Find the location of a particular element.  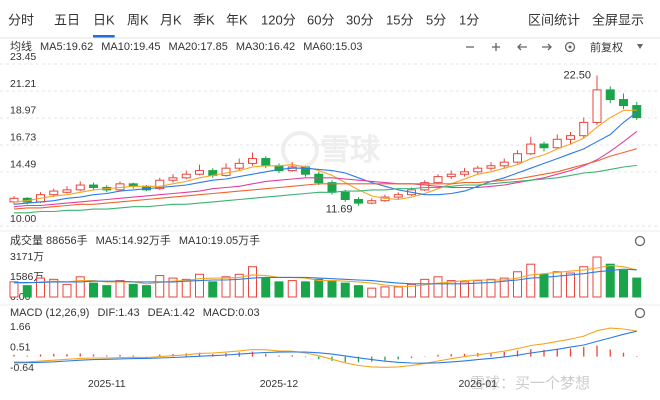

toolbar-icons is located at coordinates (554, 47).